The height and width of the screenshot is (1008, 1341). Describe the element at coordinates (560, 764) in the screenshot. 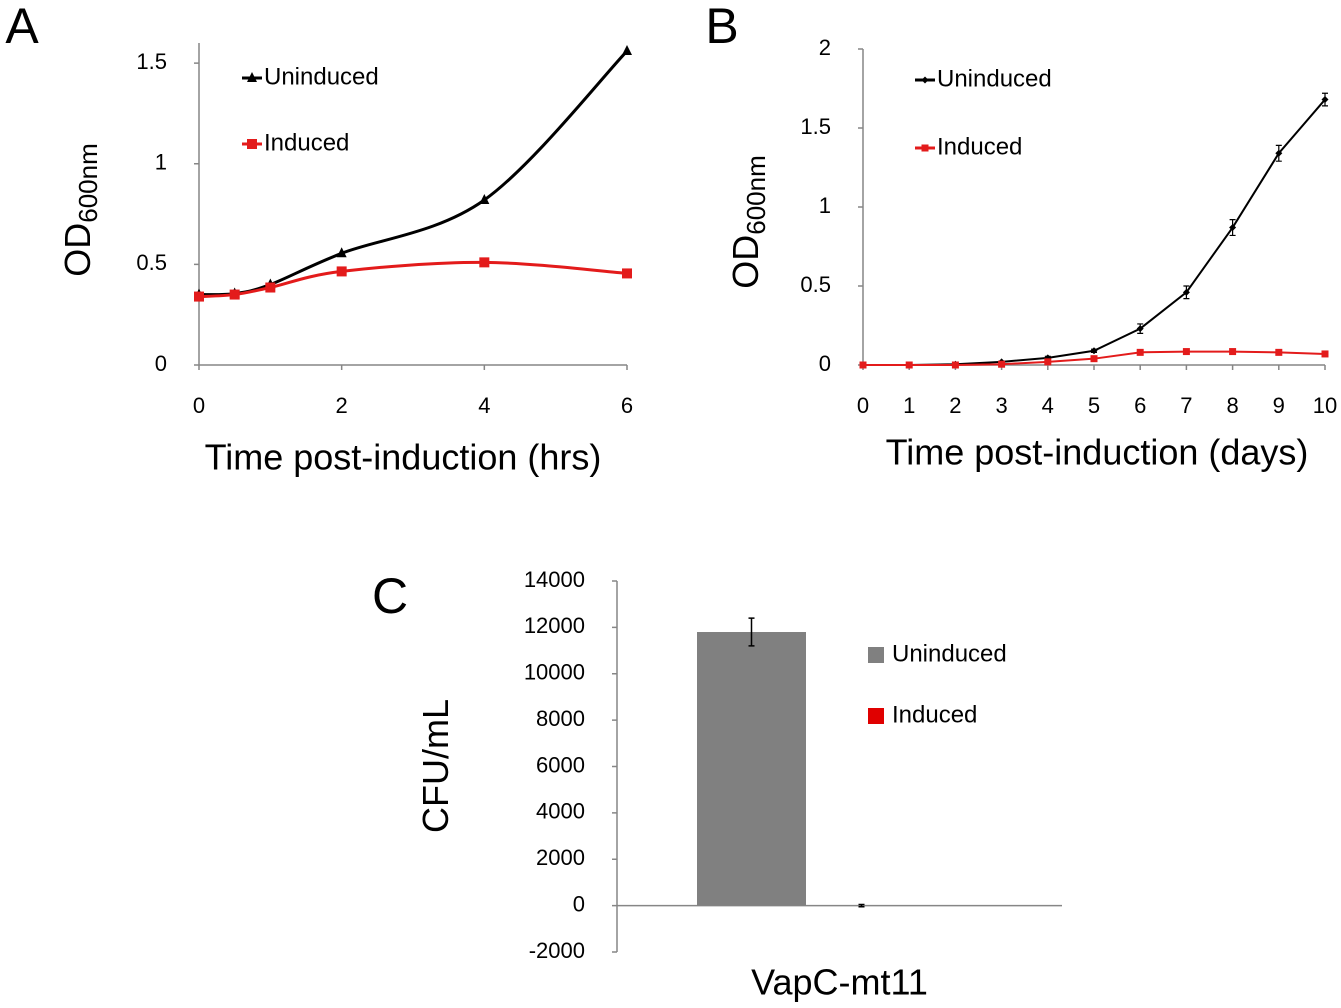

I see `y-tick-label: 6000` at that location.